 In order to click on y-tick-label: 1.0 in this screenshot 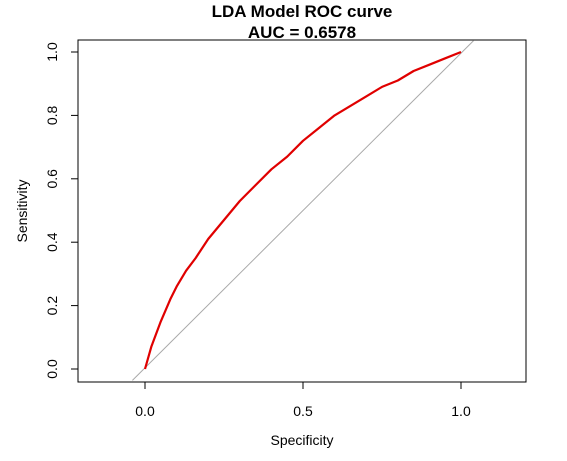, I will do `click(52, 52)`.